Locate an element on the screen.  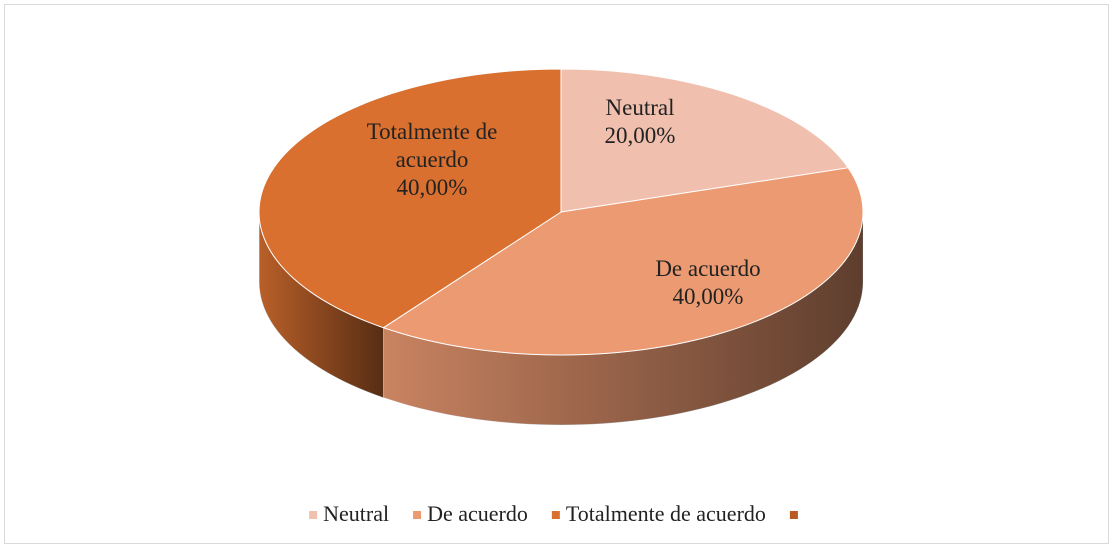
legend-label: Neutral is located at coordinates (356, 513).